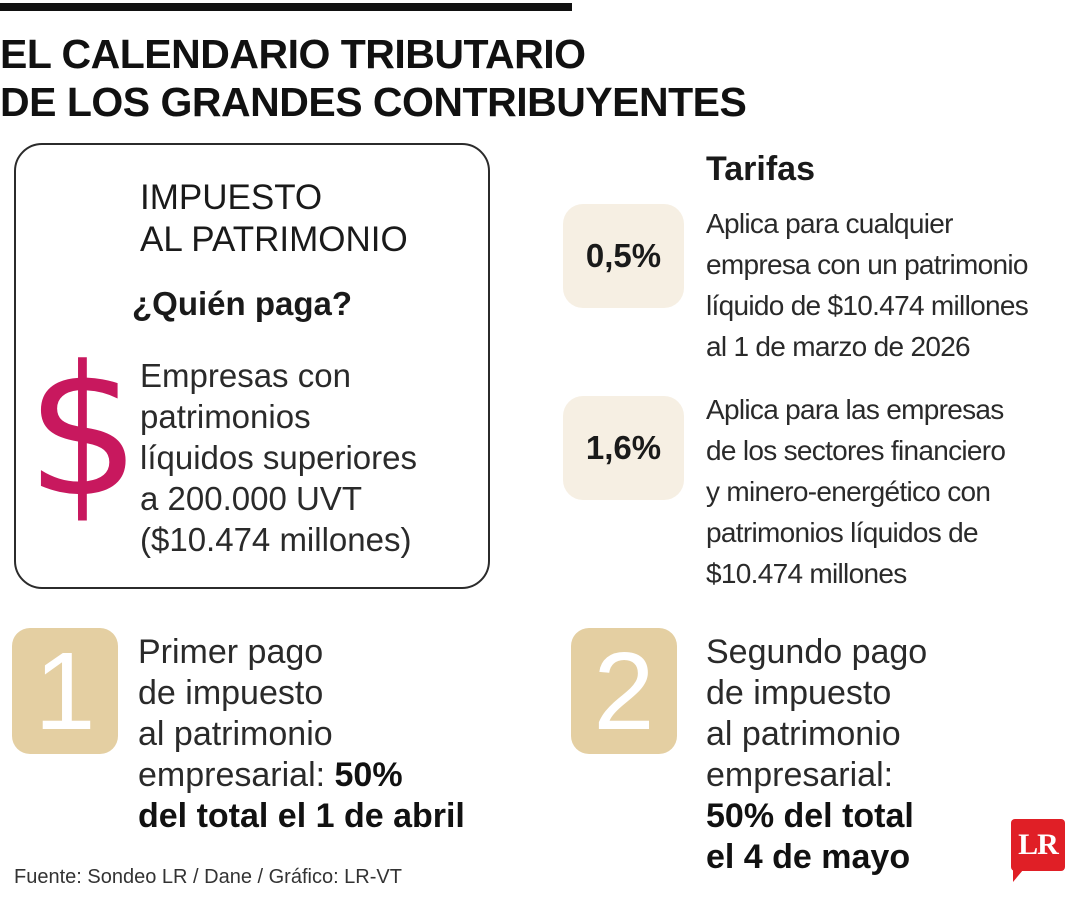  Describe the element at coordinates (829, 223) in the screenshot. I see `rate-line: Aplica para cualquier` at that location.